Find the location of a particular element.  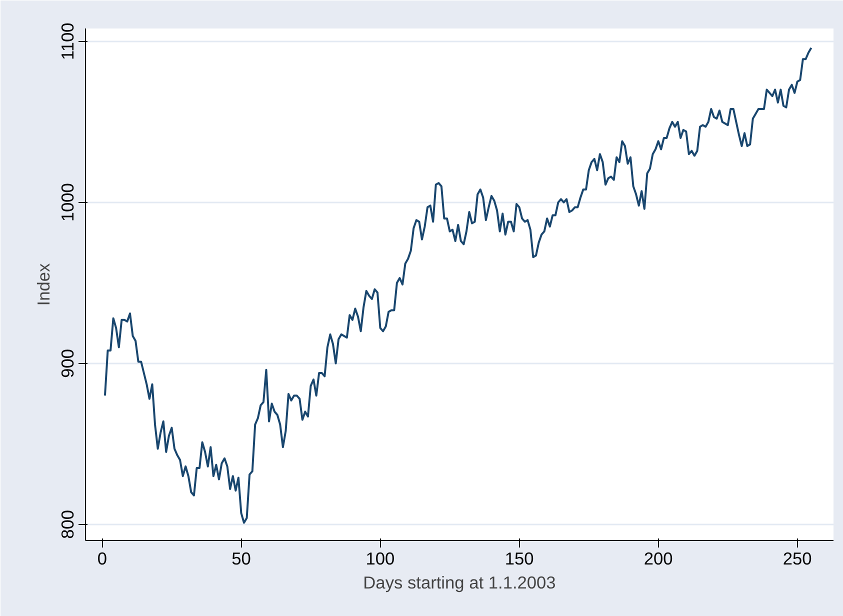

y-tick-label: 1000 is located at coordinates (68, 202).